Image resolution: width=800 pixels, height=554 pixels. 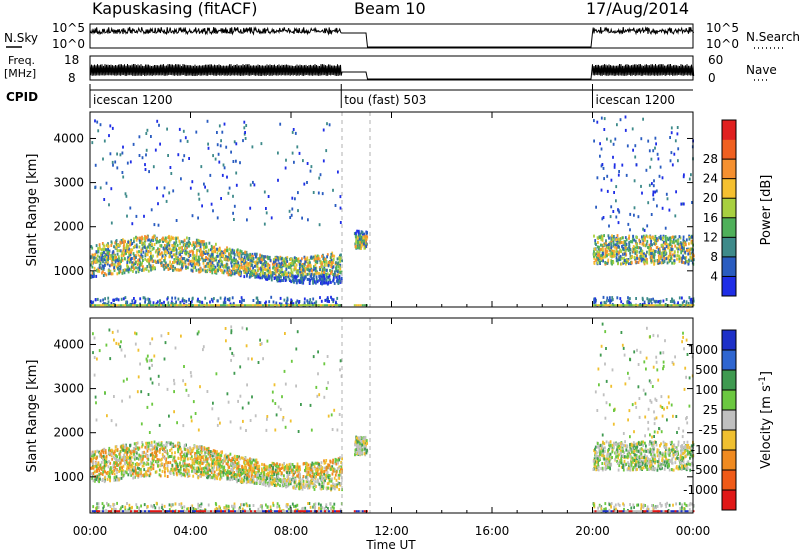 What do you see at coordinates (175, 9) in the screenshot?
I see `station-title: Kapuskasing (fitACF)` at bounding box center [175, 9].